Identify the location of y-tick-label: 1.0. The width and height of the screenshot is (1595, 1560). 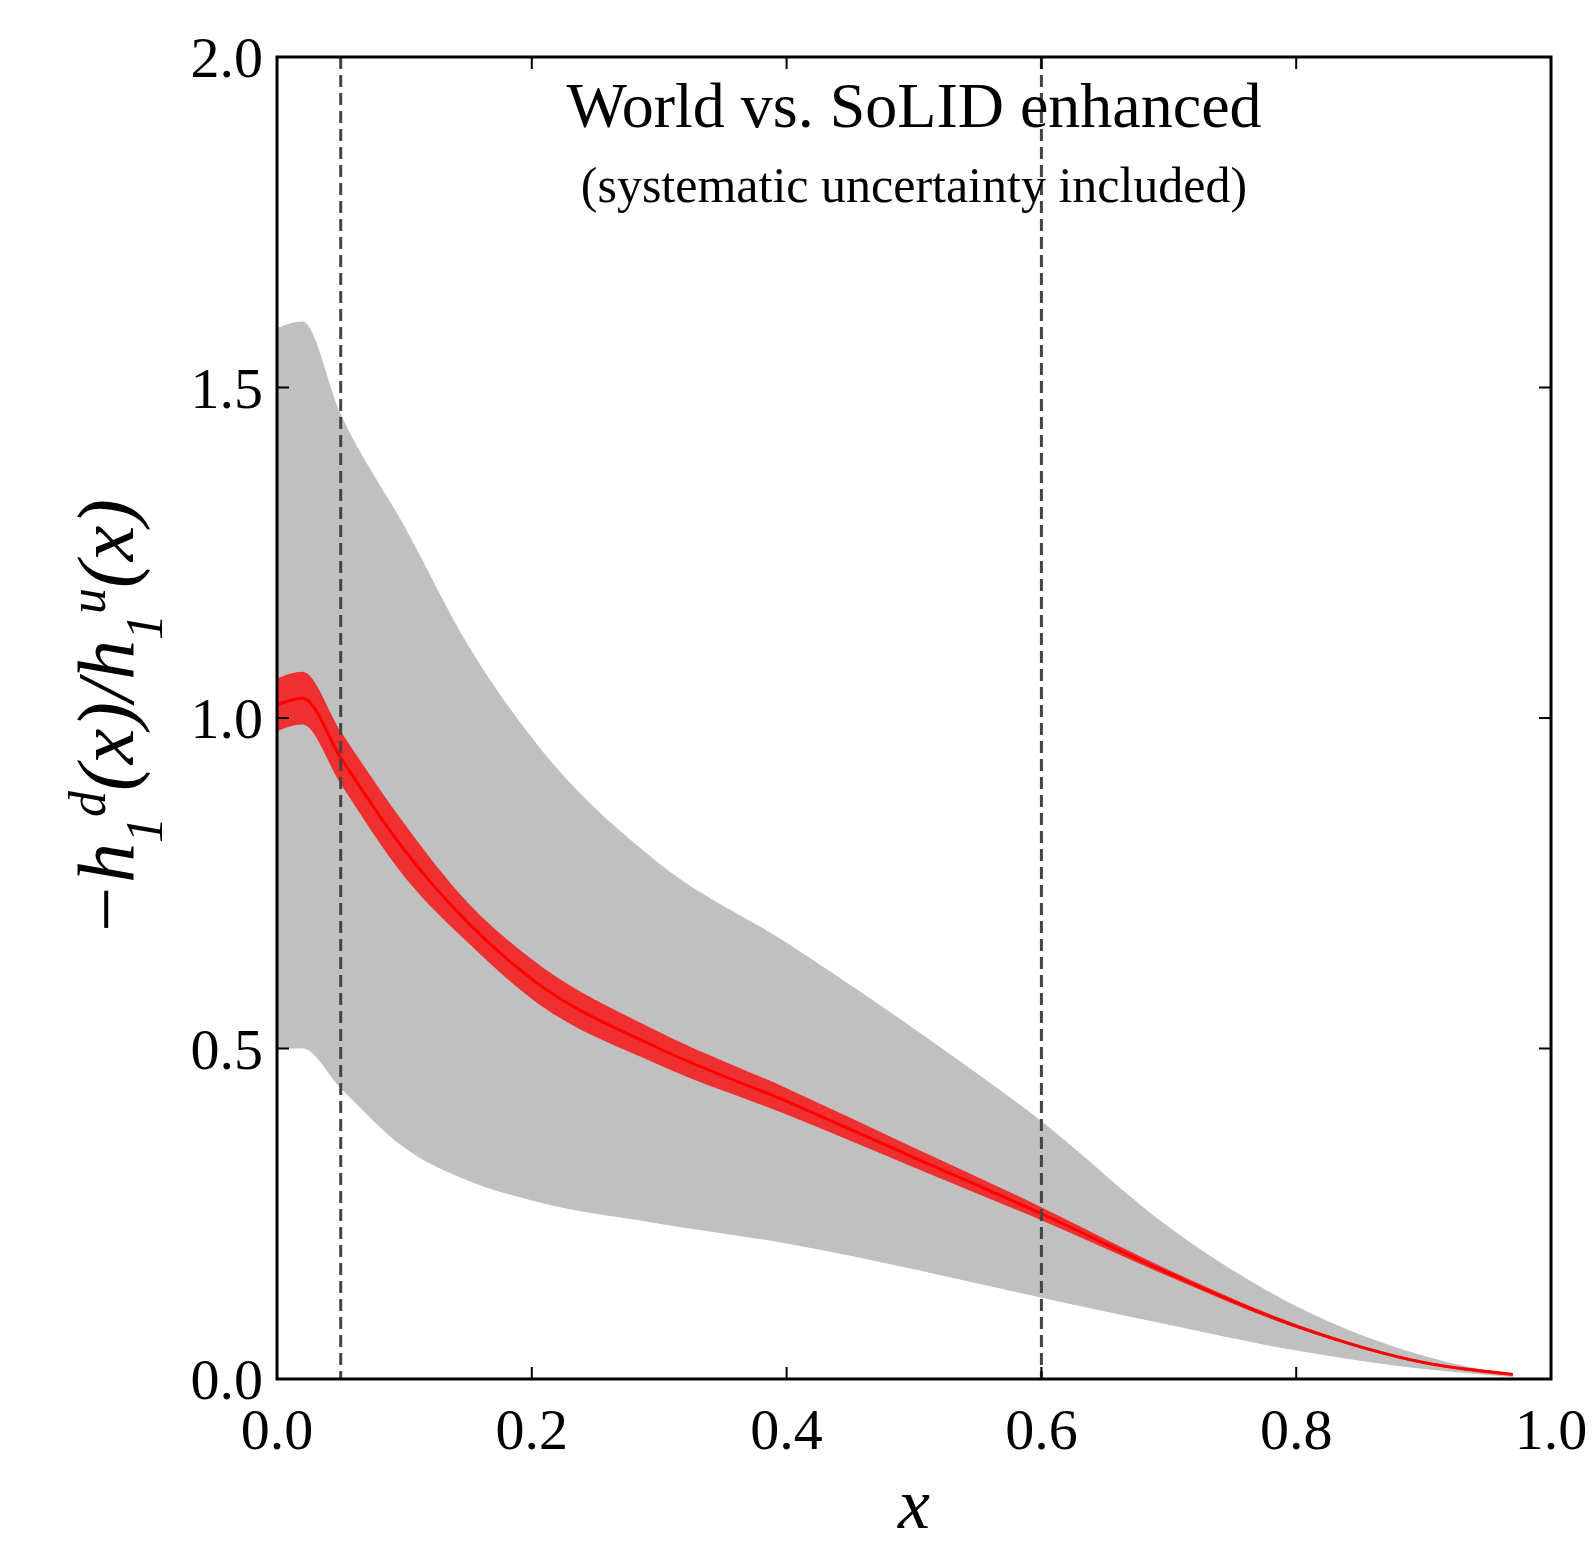
(226, 718).